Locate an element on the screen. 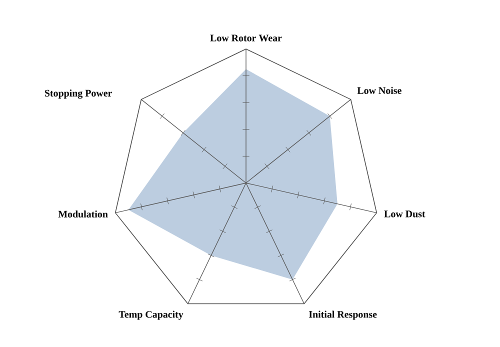 Image resolution: width=500 pixels, height=347 pixels. spoke-label: Temp Capacity is located at coordinates (151, 315).